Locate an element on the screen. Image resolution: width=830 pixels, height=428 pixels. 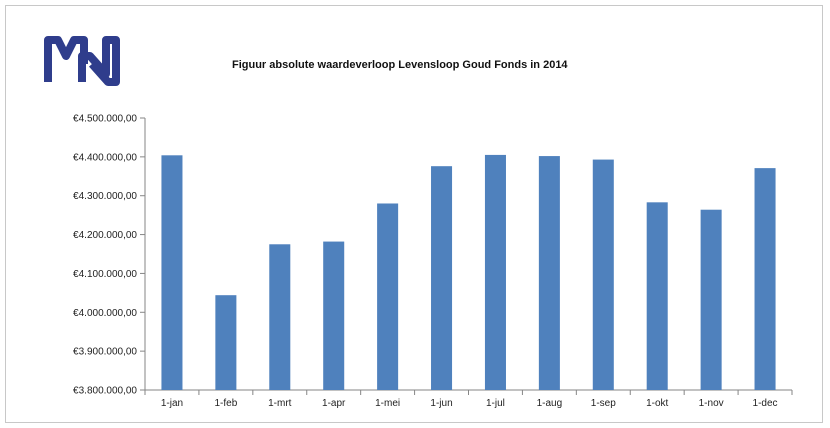
x-tick-label: 1-mrt is located at coordinates (280, 403).